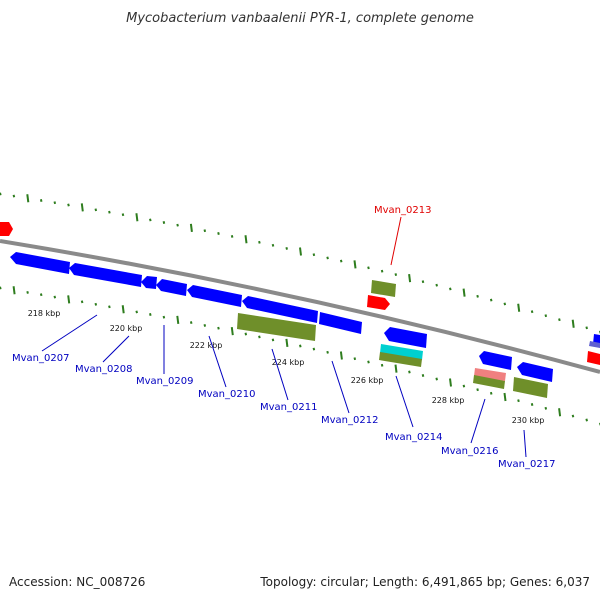  What do you see at coordinates (40, 358) in the screenshot?
I see `gene-label: Mvan_0207` at bounding box center [40, 358].